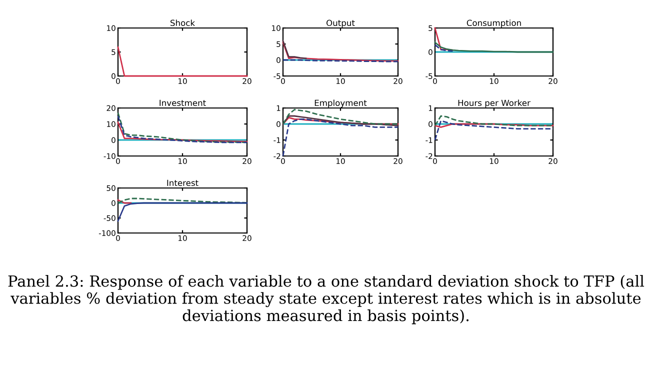 The image size is (652, 366). I want to click on chart-title: Consumption, so click(493, 24).